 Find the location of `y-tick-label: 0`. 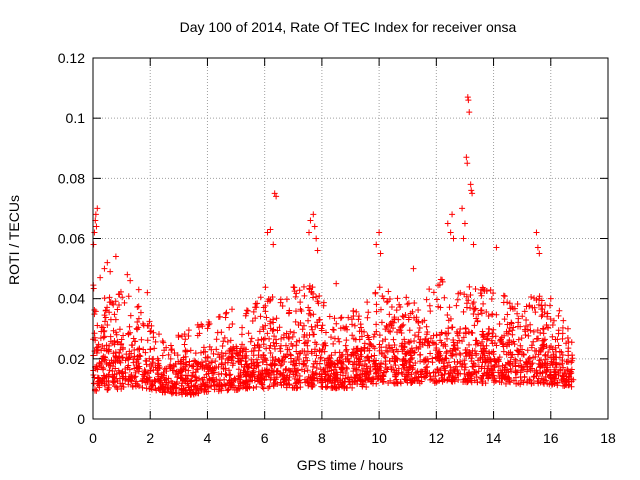

y-tick-label: 0 is located at coordinates (81, 419).